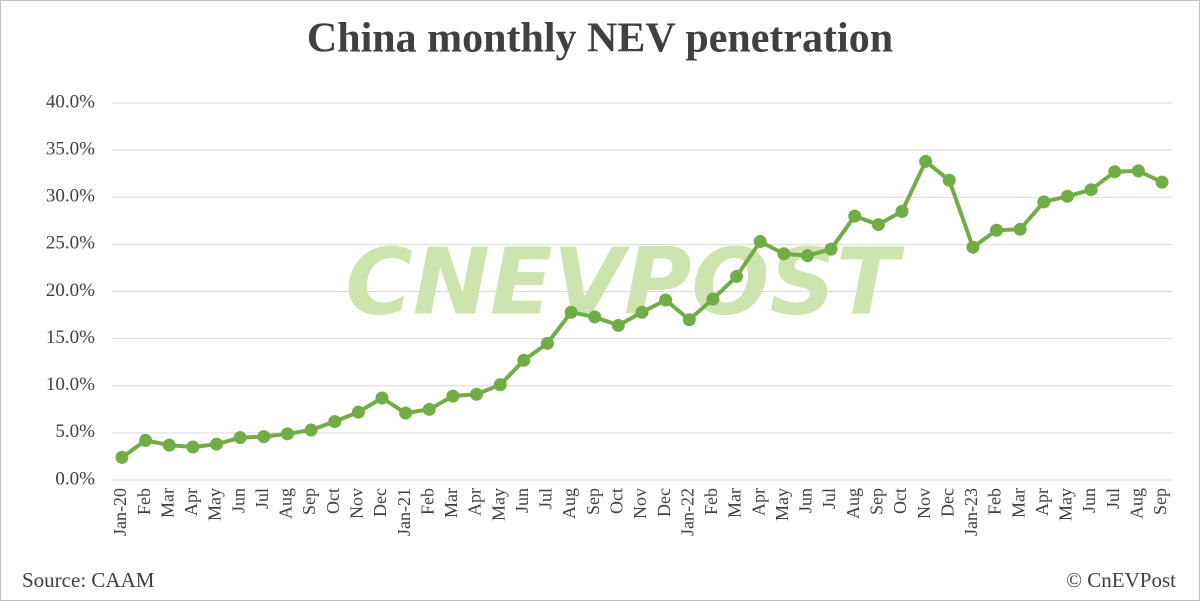 This screenshot has width=1200, height=601. What do you see at coordinates (70, 196) in the screenshot?
I see `y-tick-label: 30.0%` at bounding box center [70, 196].